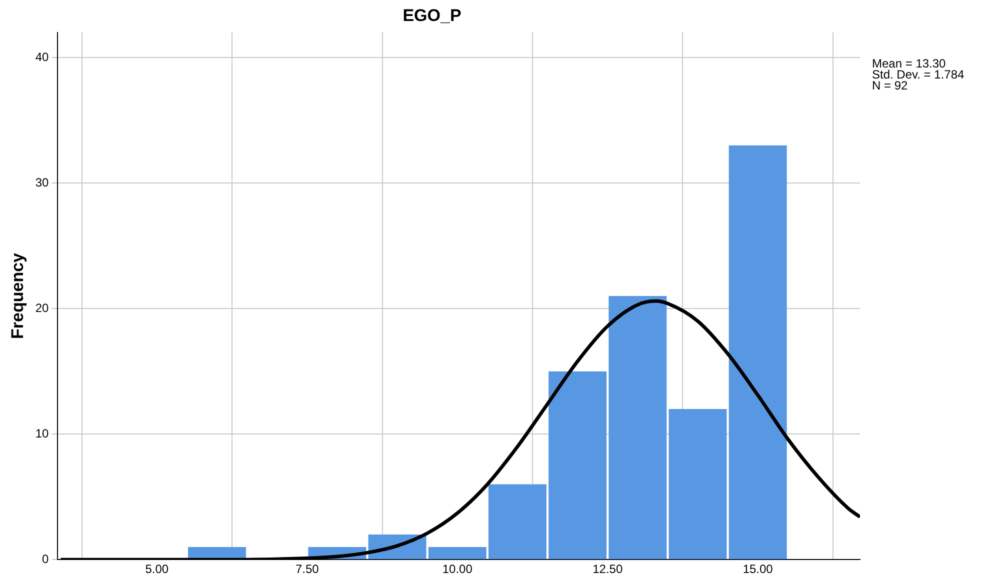 The width and height of the screenshot is (988, 582). Describe the element at coordinates (307, 569) in the screenshot. I see `x-tick-label: 7.50` at that location.